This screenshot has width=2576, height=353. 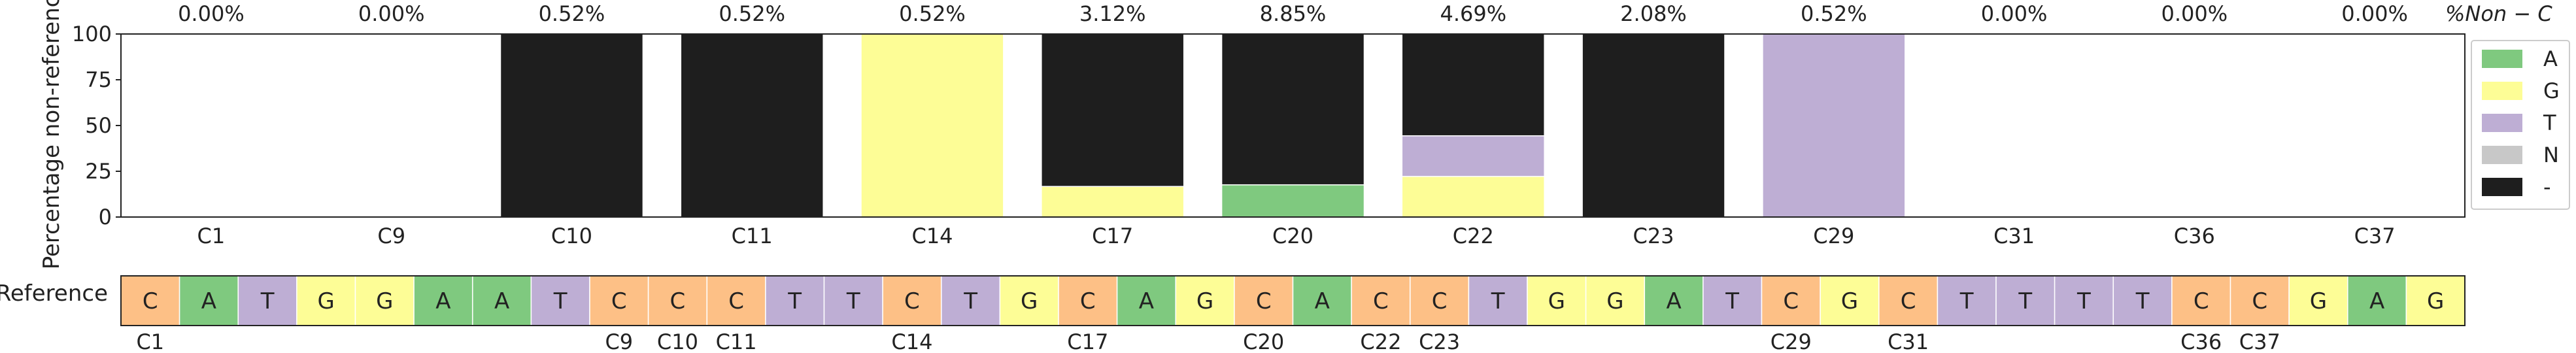 What do you see at coordinates (1381, 341) in the screenshot?
I see `position-label: C22` at bounding box center [1381, 341].